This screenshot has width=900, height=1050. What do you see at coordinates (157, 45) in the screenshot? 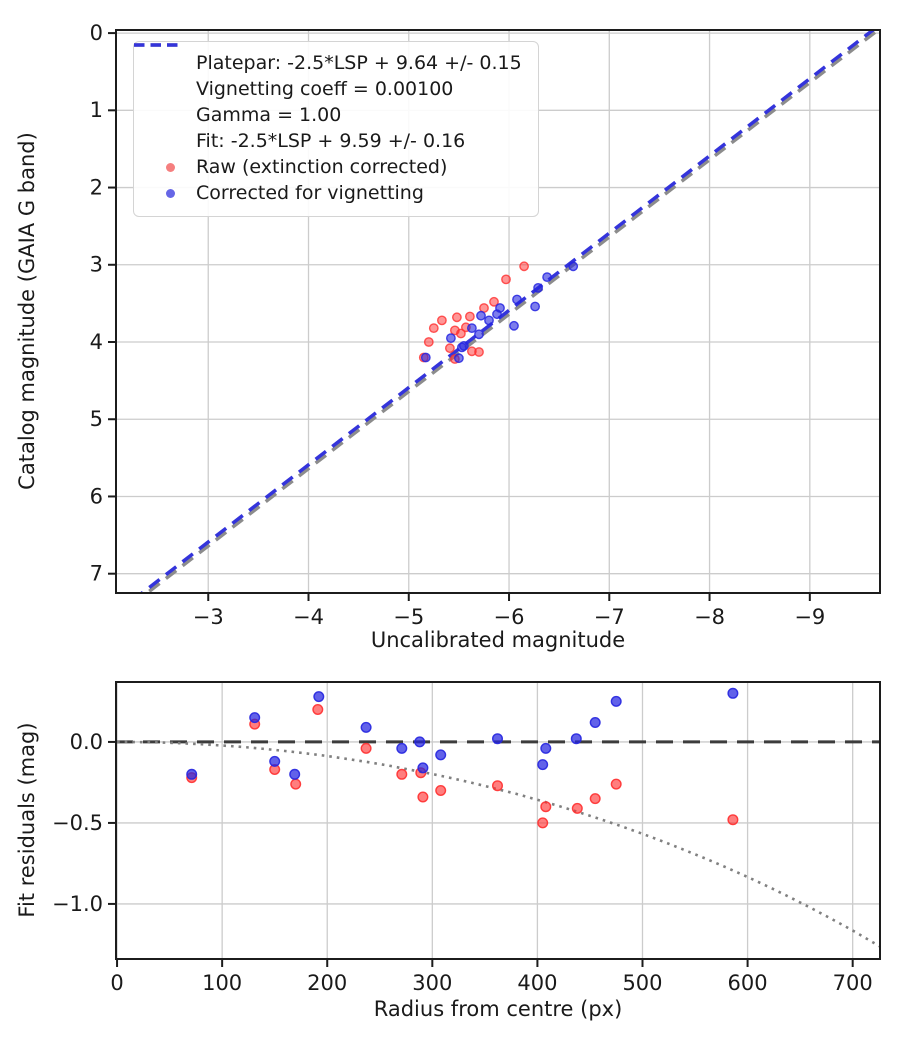
I see `dashed-line-marker-icon` at bounding box center [157, 45].